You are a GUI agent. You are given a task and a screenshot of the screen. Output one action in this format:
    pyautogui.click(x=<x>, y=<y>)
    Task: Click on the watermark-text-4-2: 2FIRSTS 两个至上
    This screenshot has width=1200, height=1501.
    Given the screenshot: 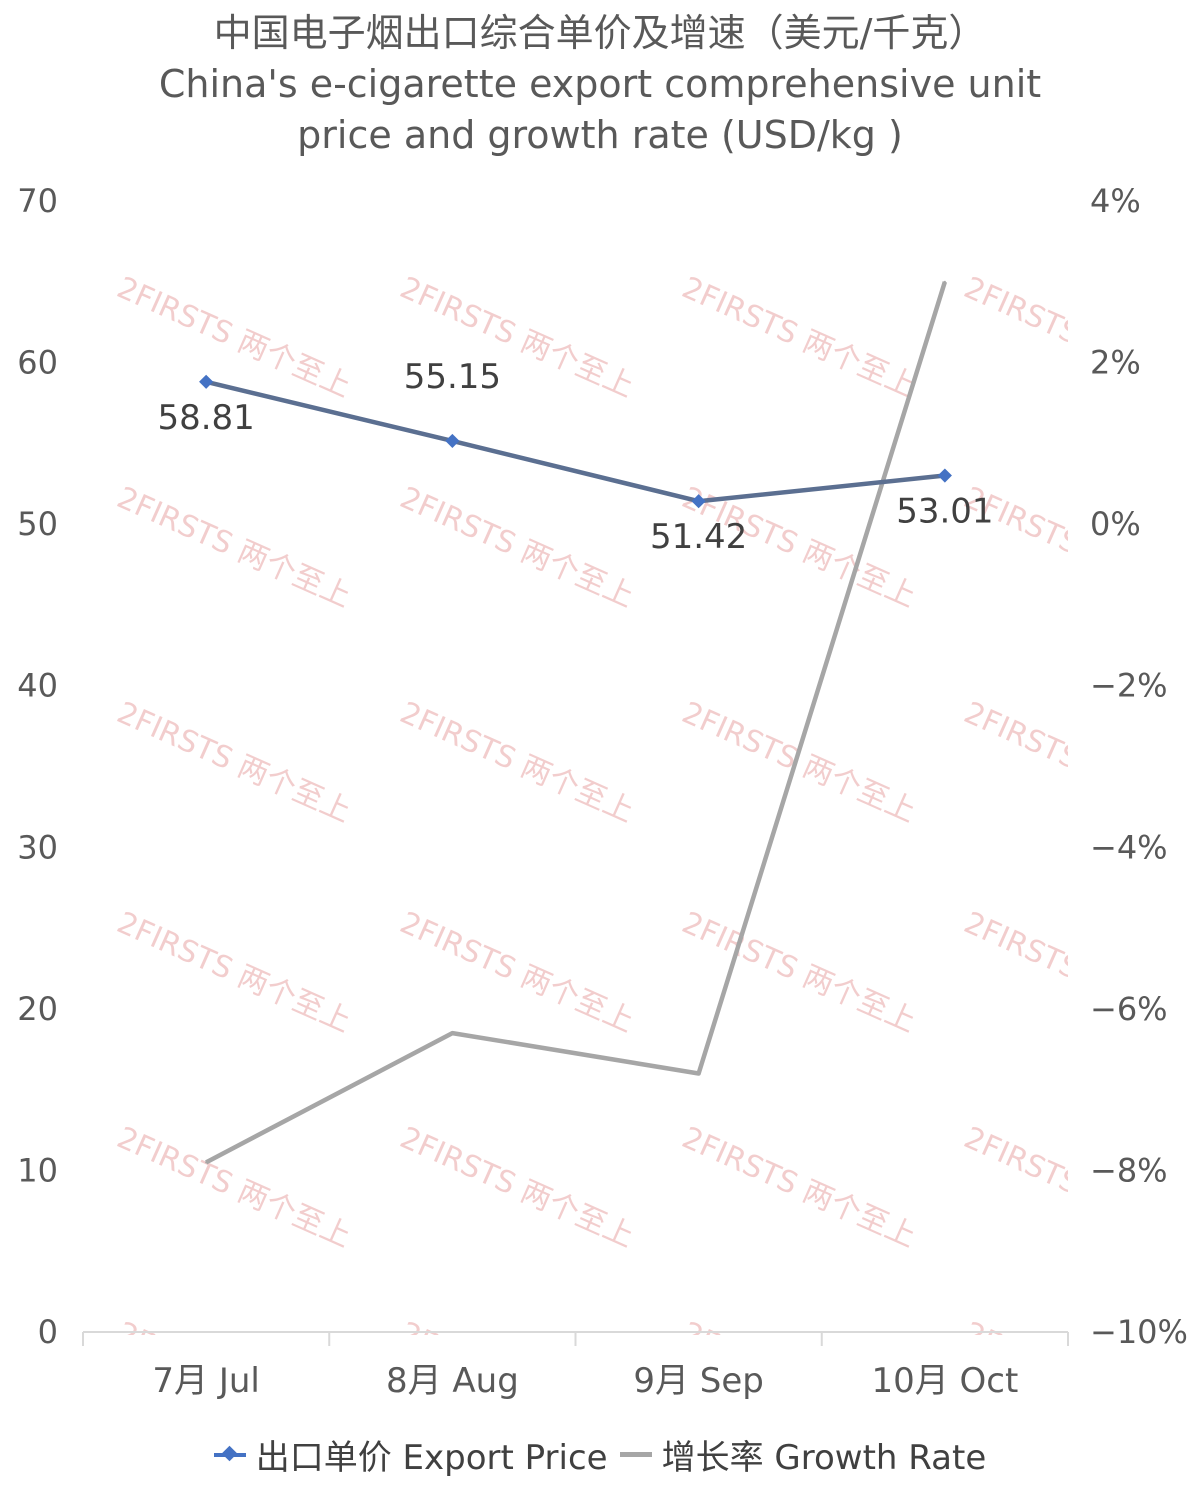 What is the action you would take?
    pyautogui.click(x=799, y=1187)
    